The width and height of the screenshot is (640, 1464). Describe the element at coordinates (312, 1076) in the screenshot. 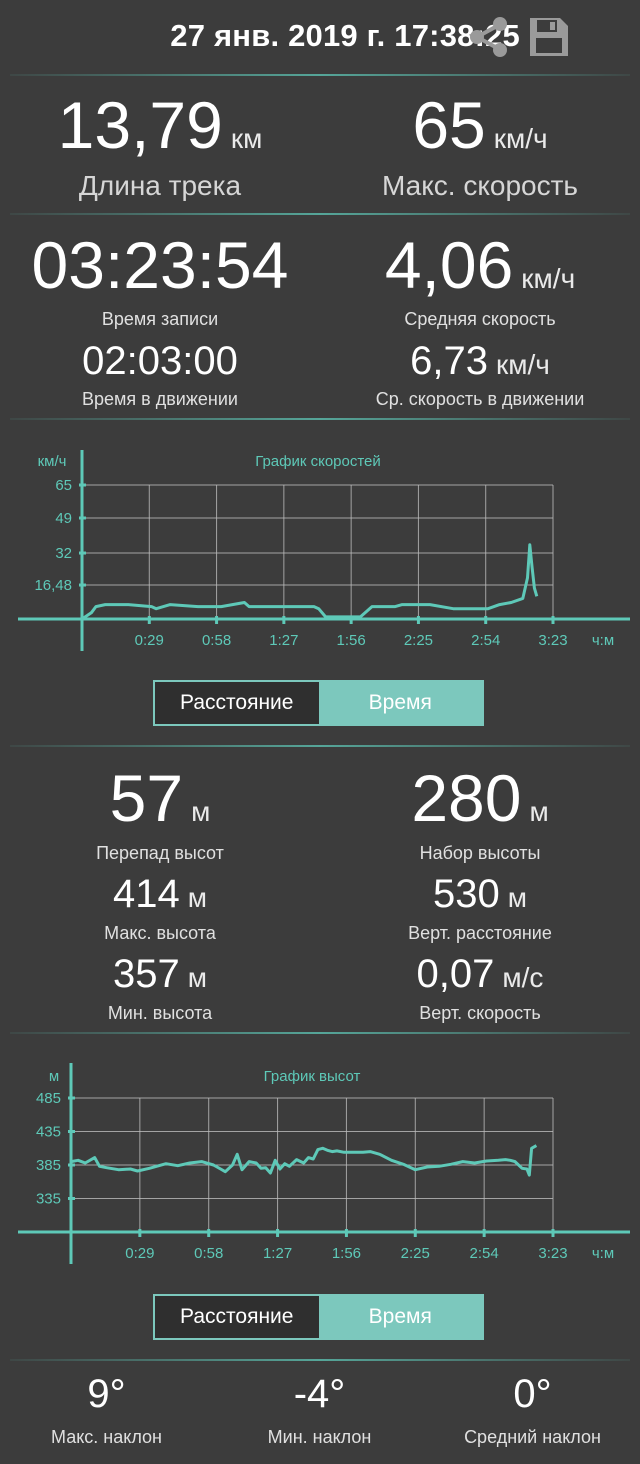

I see `elevation-chart-title: График высот` at that location.